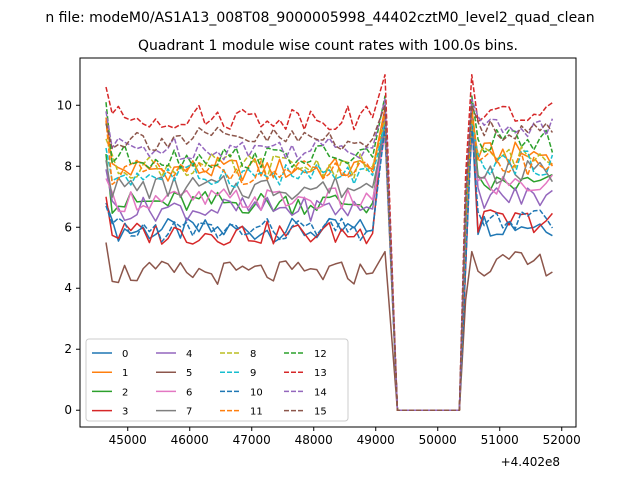  What do you see at coordinates (125, 373) in the screenshot?
I see `legend-label-1: 1` at bounding box center [125, 373].